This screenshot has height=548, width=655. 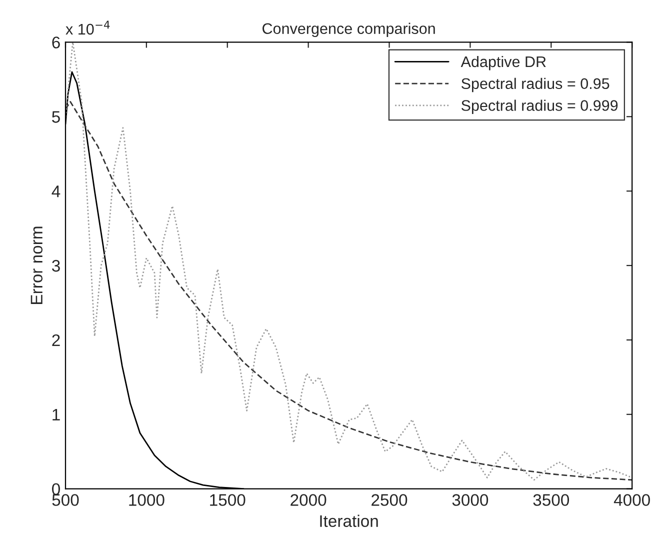 What do you see at coordinates (632, 500) in the screenshot?
I see `x-tick-label: 4000` at bounding box center [632, 500].